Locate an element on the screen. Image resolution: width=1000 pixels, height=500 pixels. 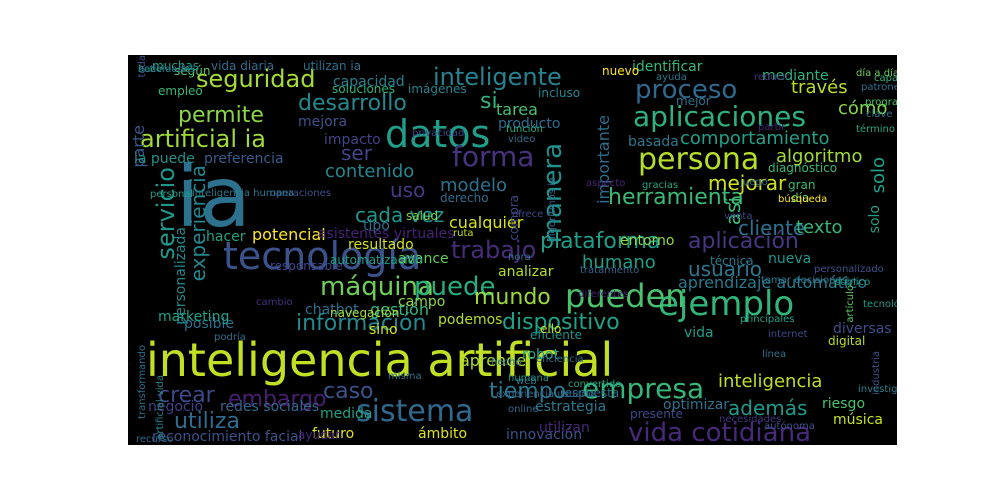
cloud-word: artificial vida is located at coordinates (160, 407).